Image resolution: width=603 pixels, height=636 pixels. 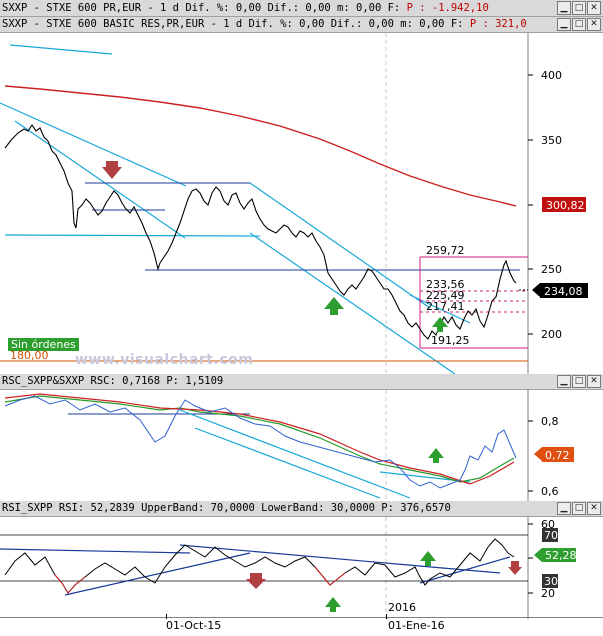 I want to click on year-label: 2016, so click(x=402, y=607).